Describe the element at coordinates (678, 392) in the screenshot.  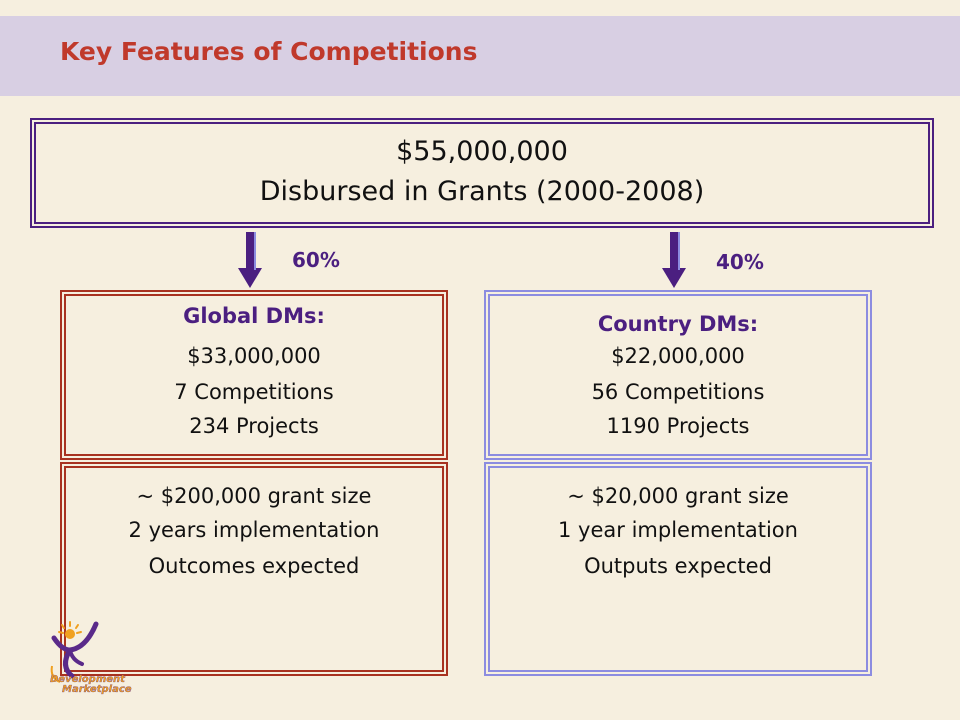
I see `country-competitions: 56 Competitions` at that location.